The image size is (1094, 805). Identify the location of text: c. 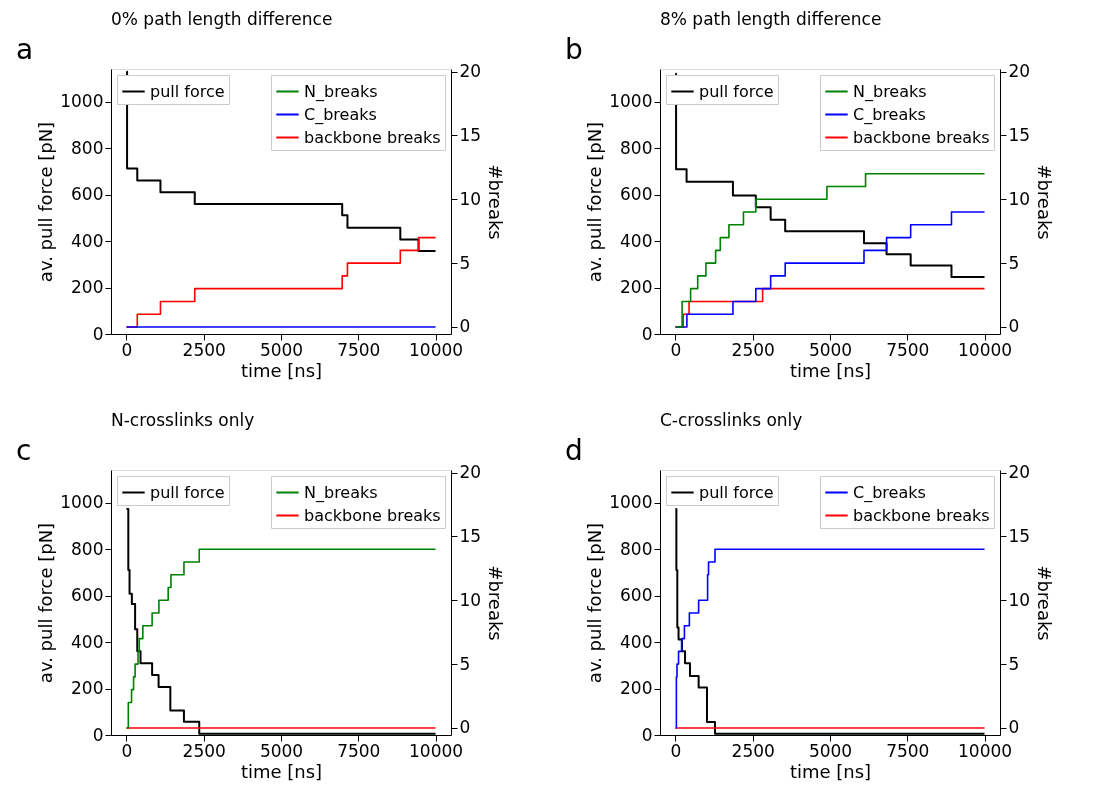
(24, 450).